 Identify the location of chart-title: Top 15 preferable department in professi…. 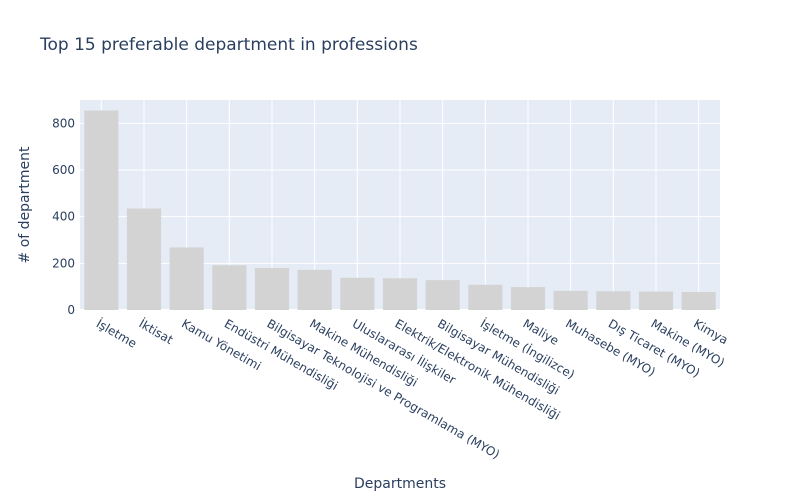
(228, 45).